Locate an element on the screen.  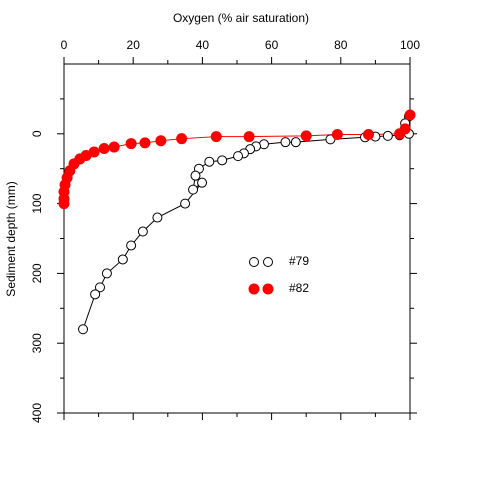
y-tick-label: 100 is located at coordinates (37, 203).